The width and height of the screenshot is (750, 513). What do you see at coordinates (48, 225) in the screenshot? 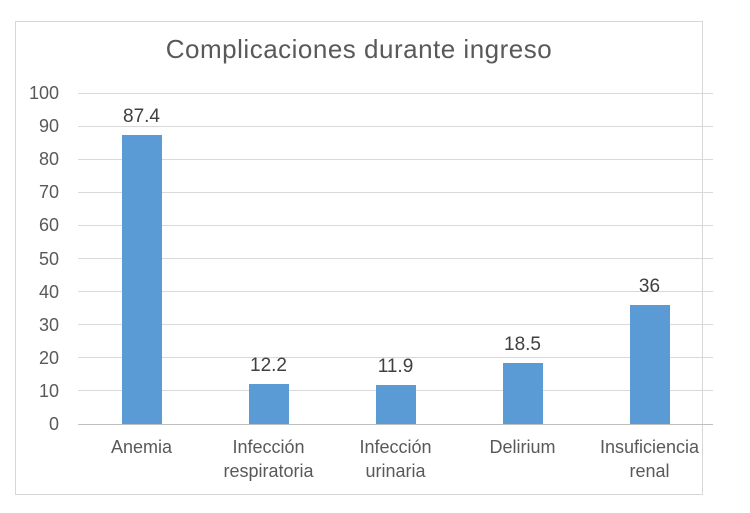
I see `y-axis-tick-label: 60` at bounding box center [48, 225].